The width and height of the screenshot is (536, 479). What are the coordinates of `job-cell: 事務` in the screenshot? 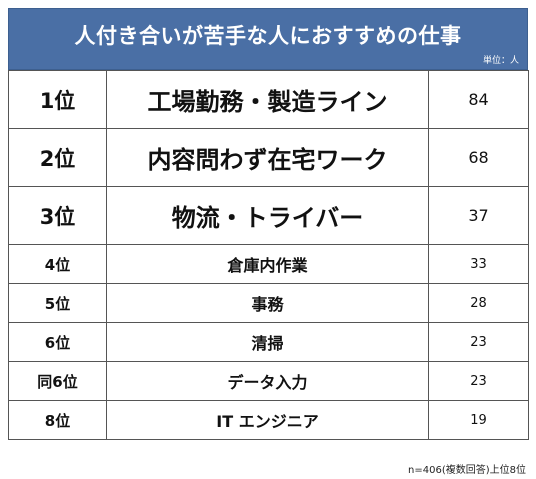 It's located at (267, 303).